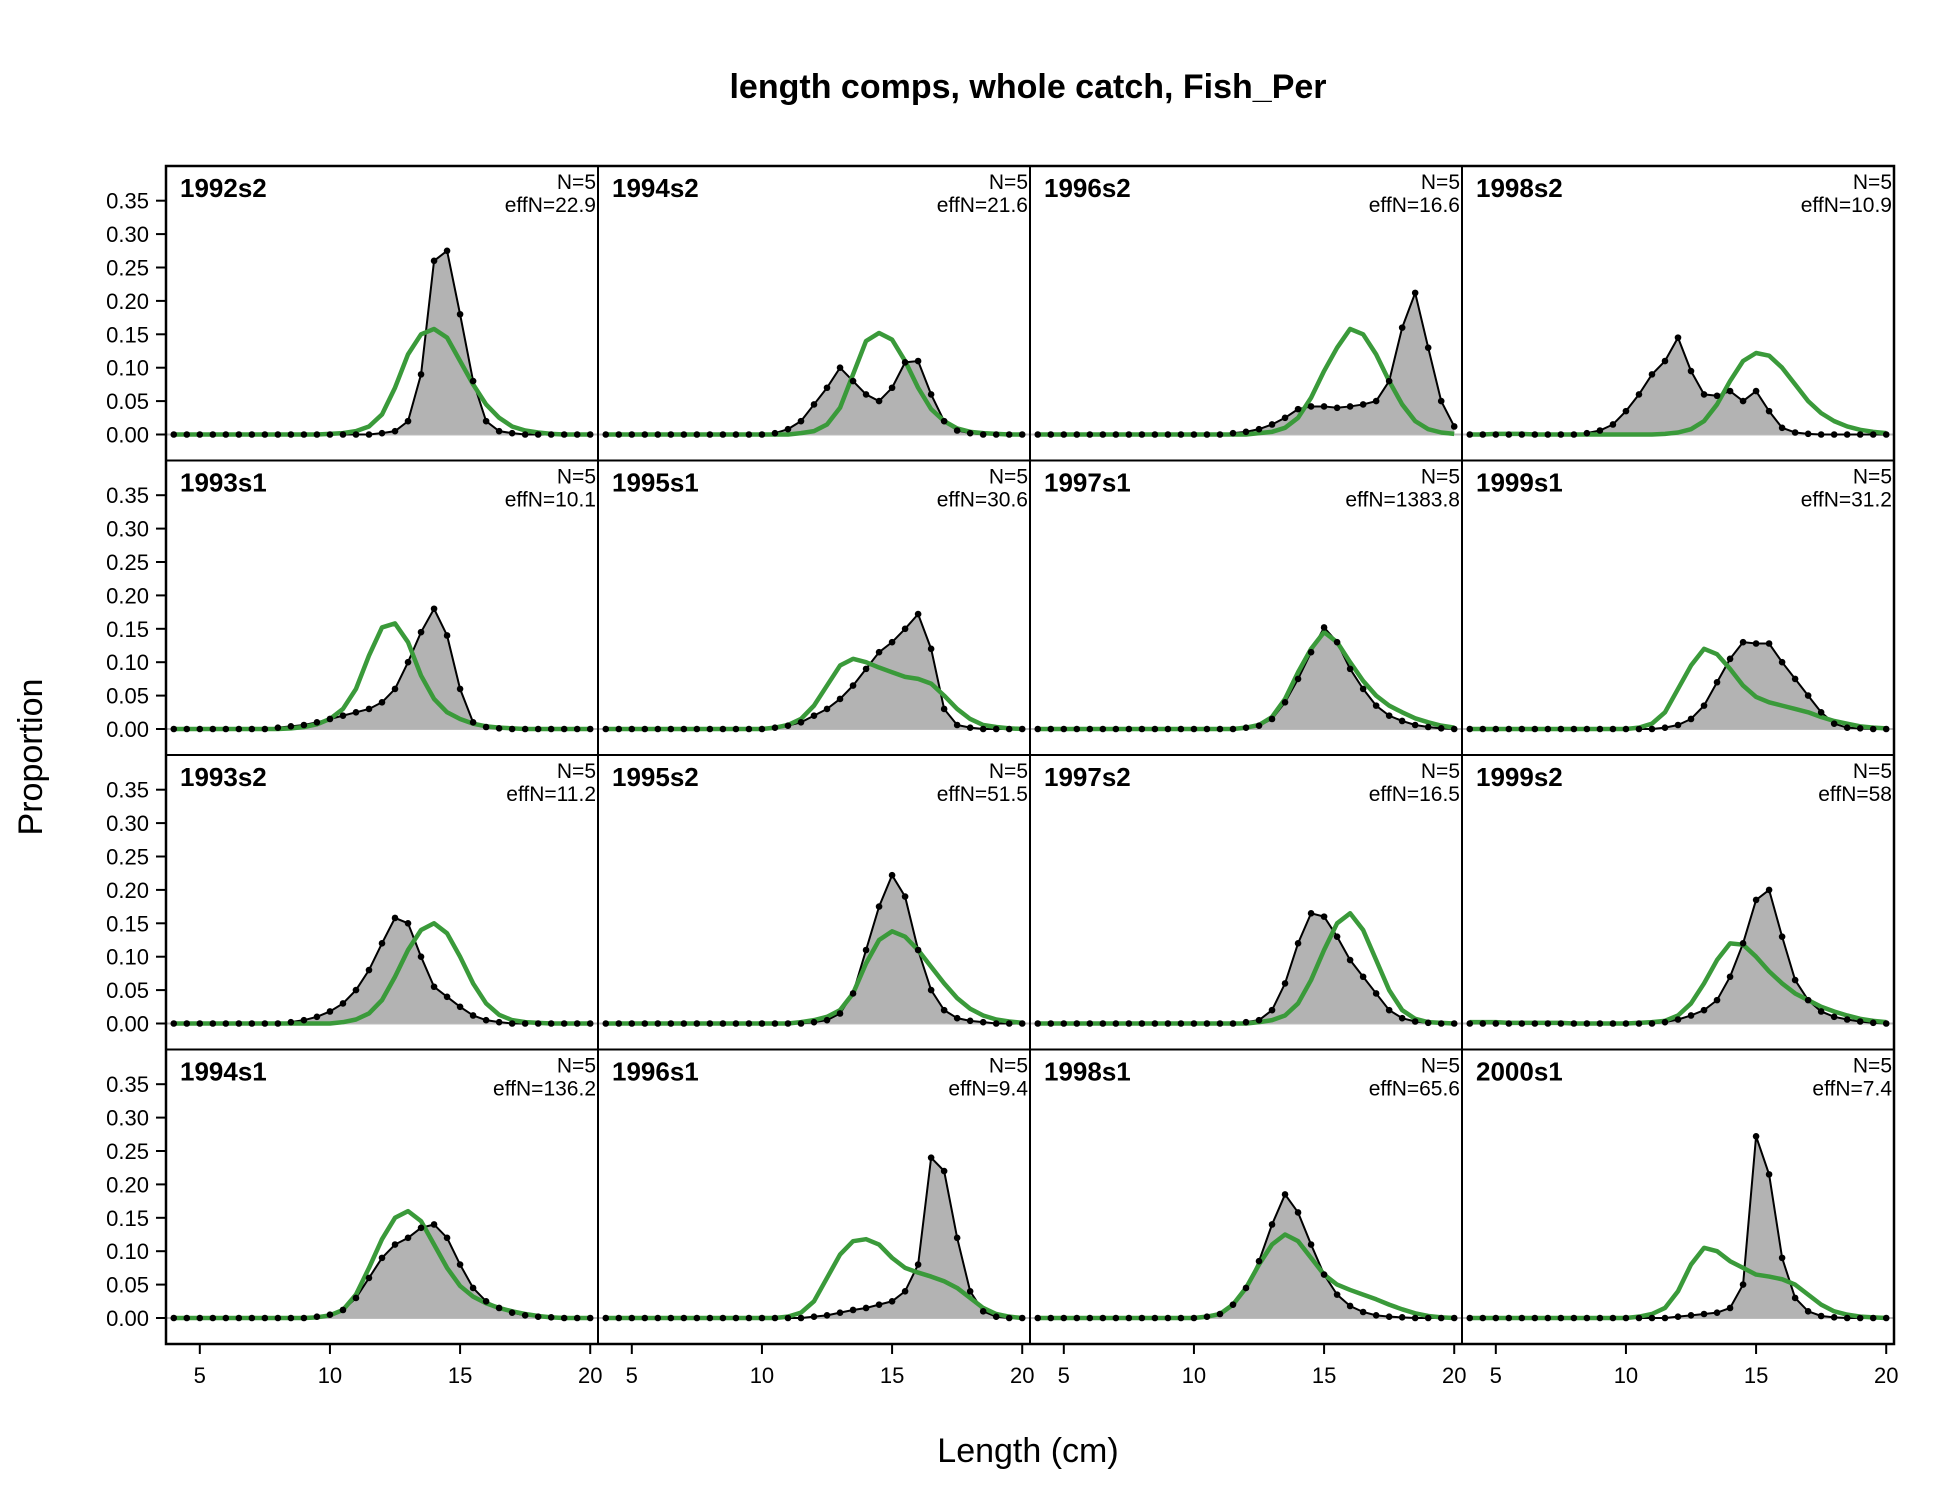 The width and height of the screenshot is (1950, 1500). What do you see at coordinates (982, 205) in the screenshot?
I see `panel-effn-label: effN=21.6` at bounding box center [982, 205].